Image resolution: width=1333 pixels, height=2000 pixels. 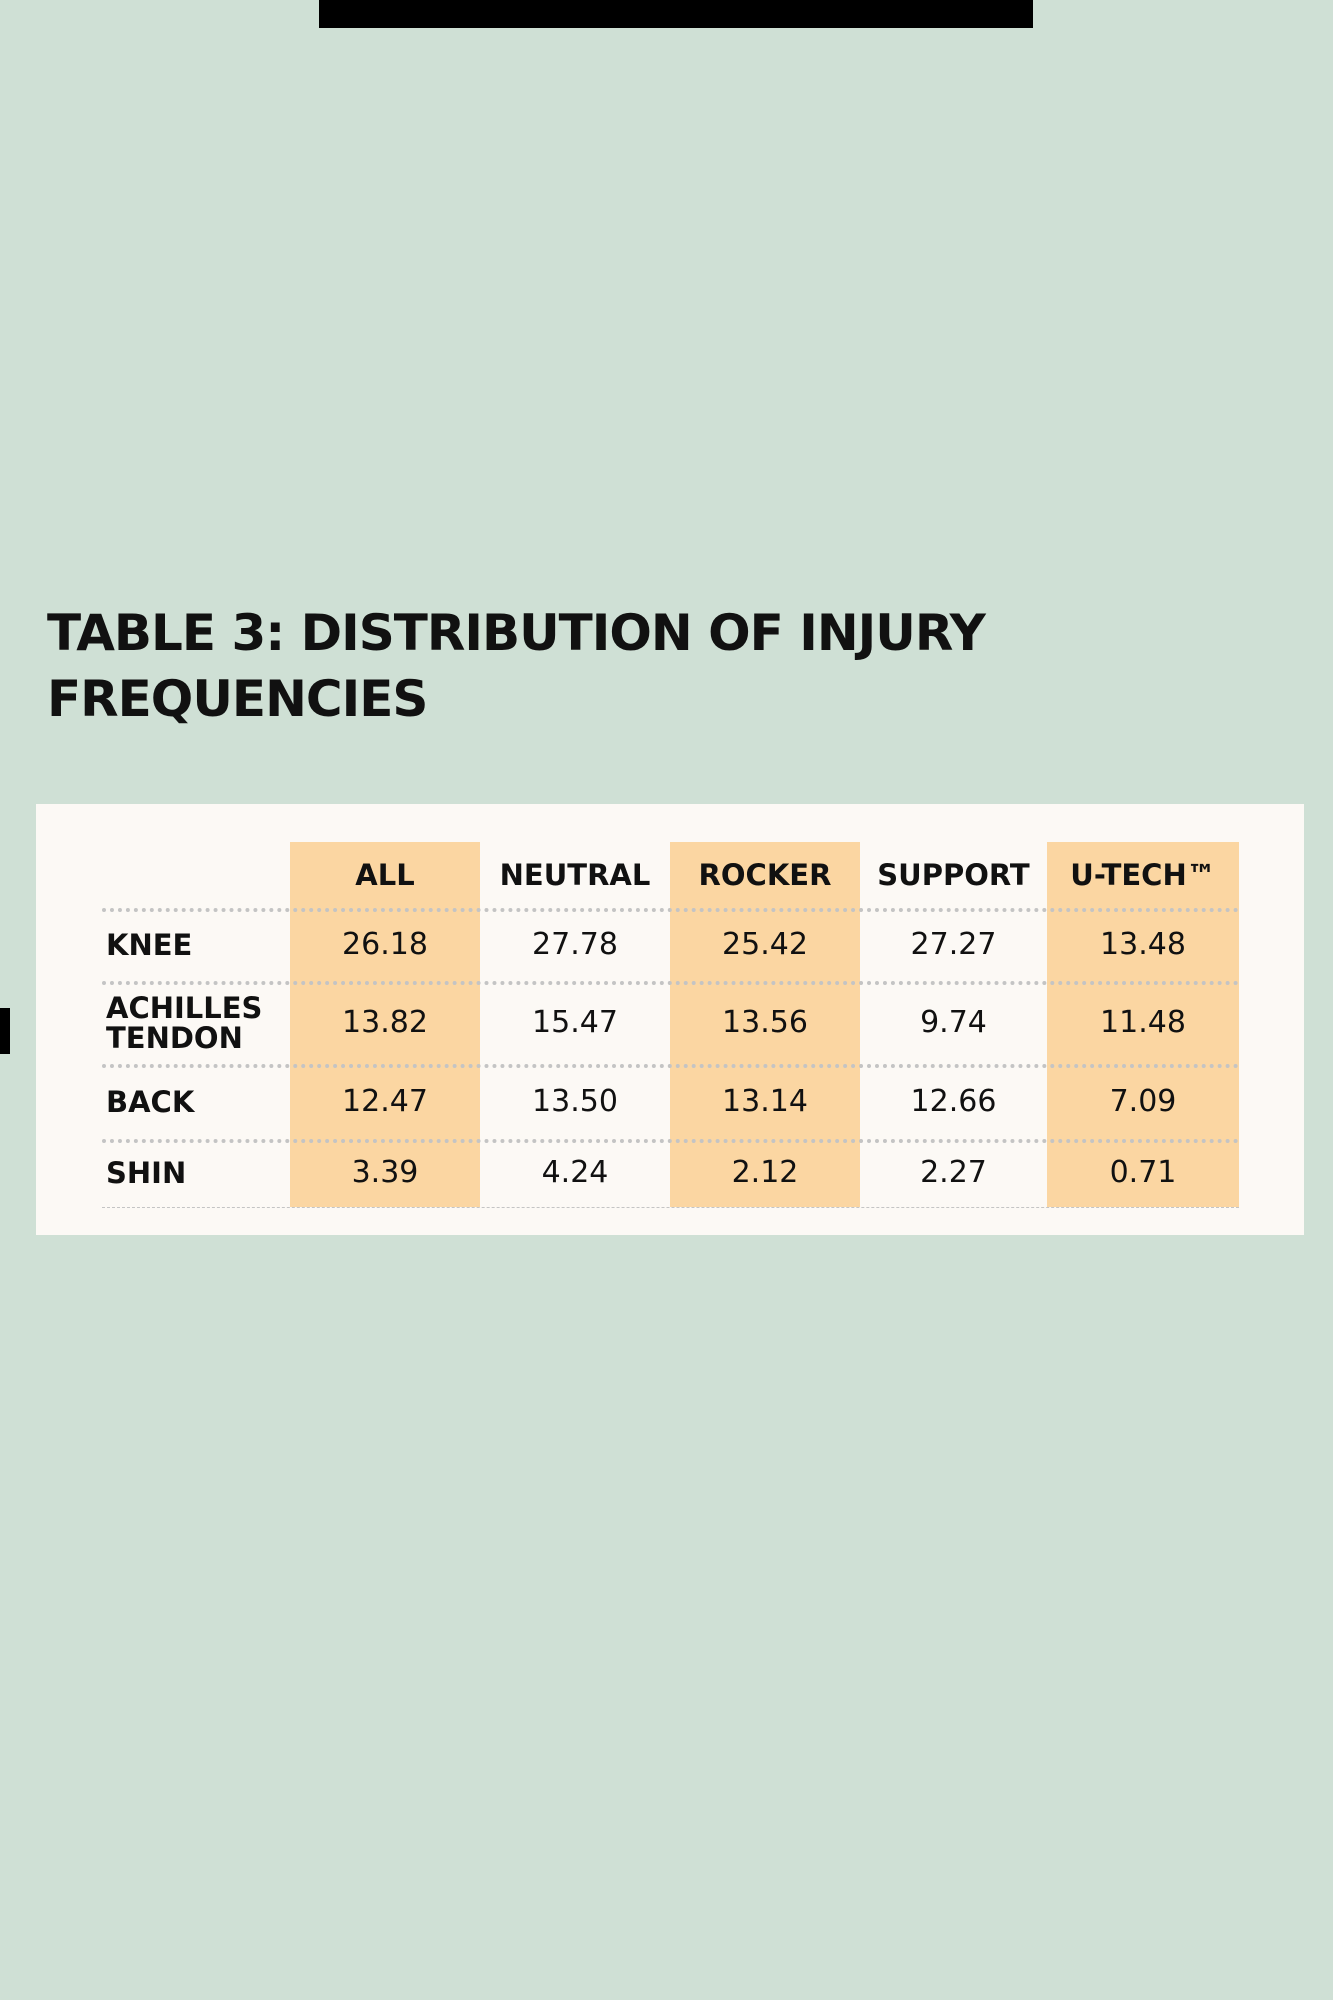 I want to click on column-header: SUPPORT, so click(x=953, y=875).